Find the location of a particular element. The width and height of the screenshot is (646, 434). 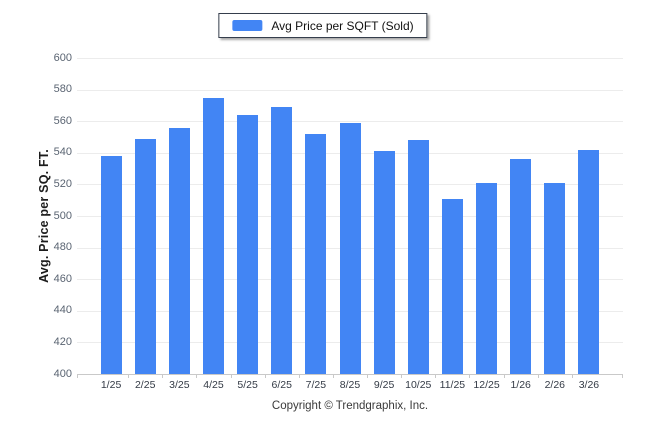

legend: Avg Price per SQFT (Sold) is located at coordinates (323, 25).